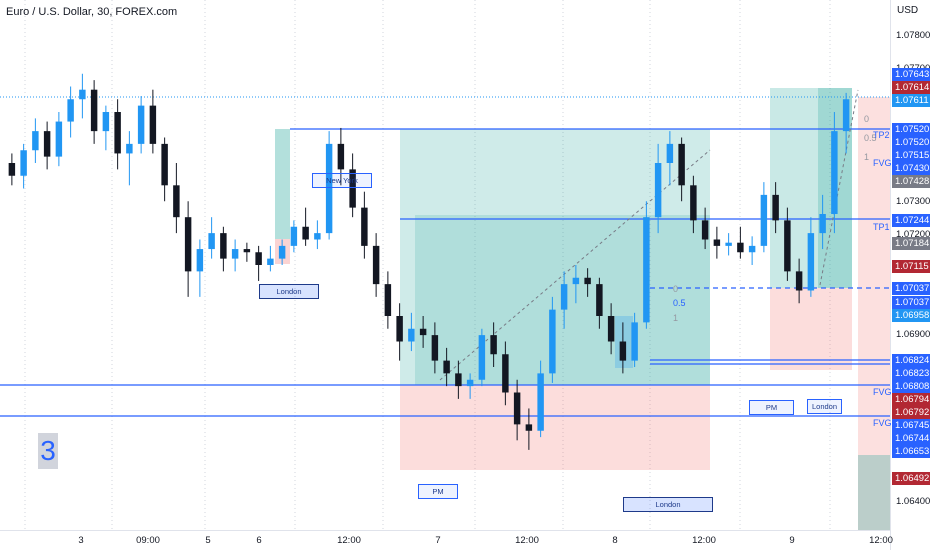 The image size is (932, 551). I want to click on loss-zone-right, so click(811, 329).